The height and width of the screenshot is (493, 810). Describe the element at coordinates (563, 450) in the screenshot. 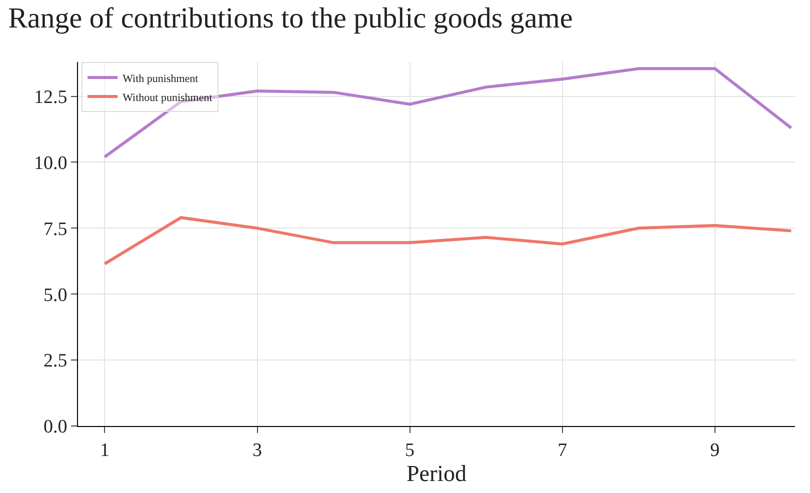

I see `x-tick-label: 7` at that location.